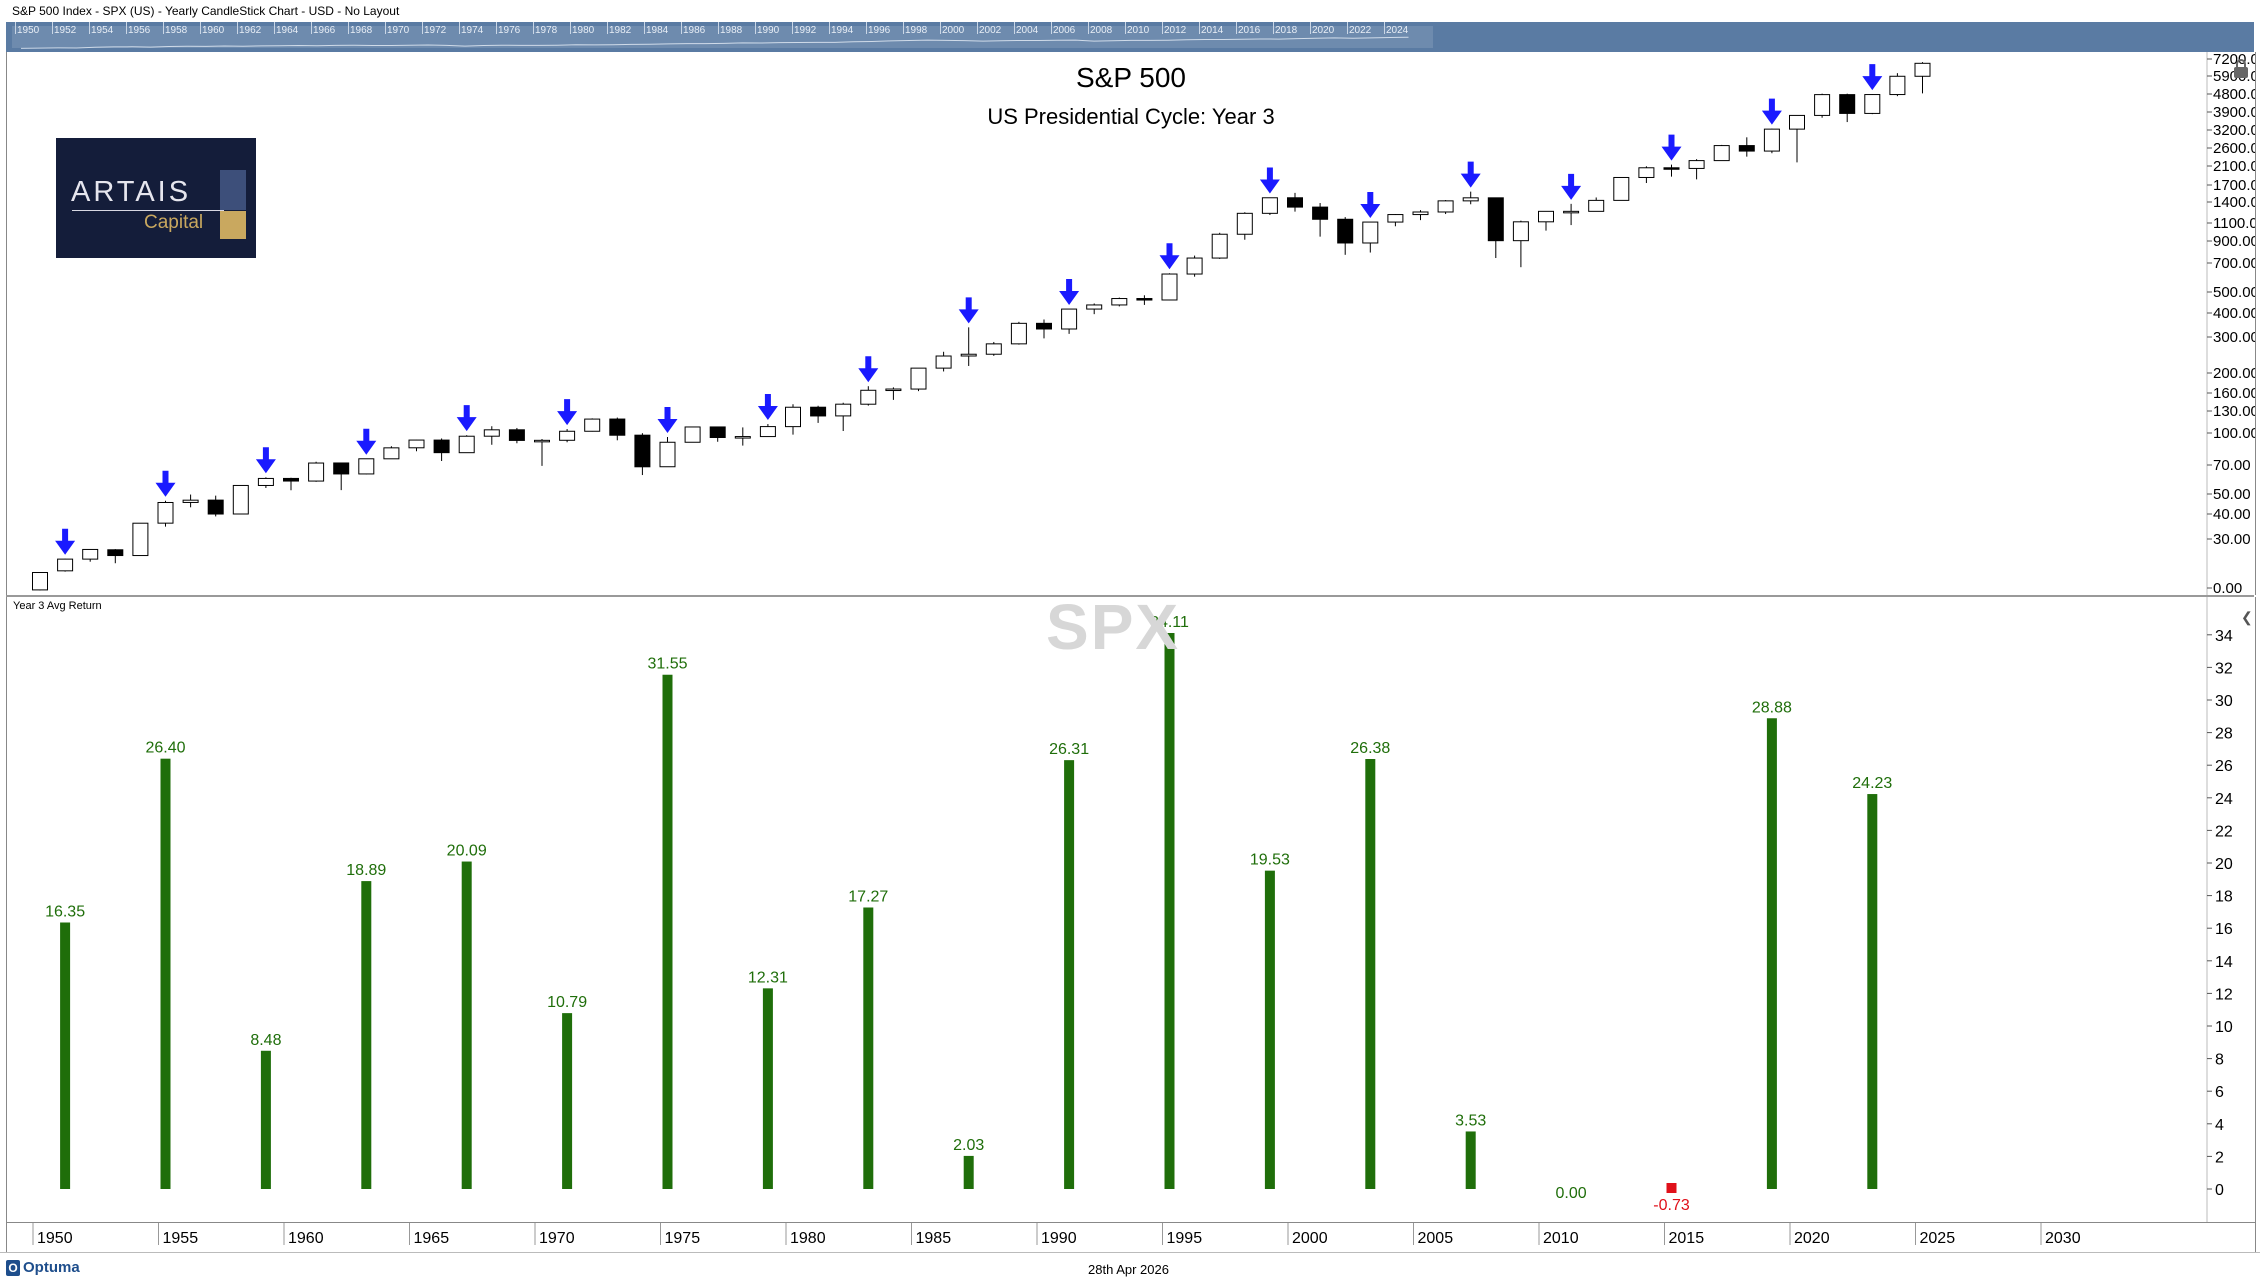 Image resolution: width=2260 pixels, height=1283 pixels. I want to click on lock-icon, so click(2241, 69).